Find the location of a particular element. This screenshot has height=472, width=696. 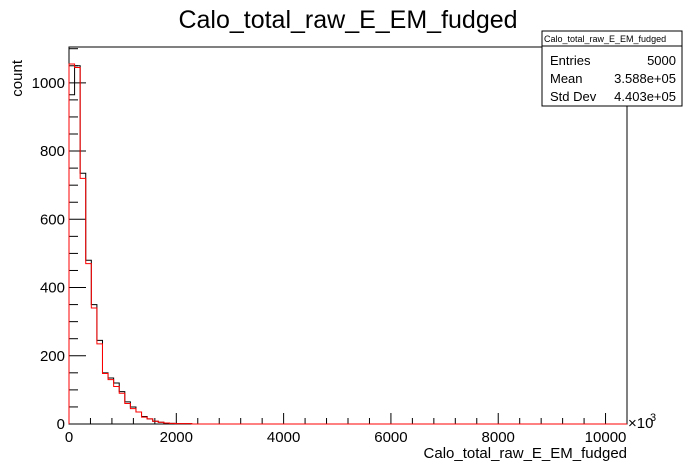

x-tick-label: 10000 is located at coordinates (606, 437).